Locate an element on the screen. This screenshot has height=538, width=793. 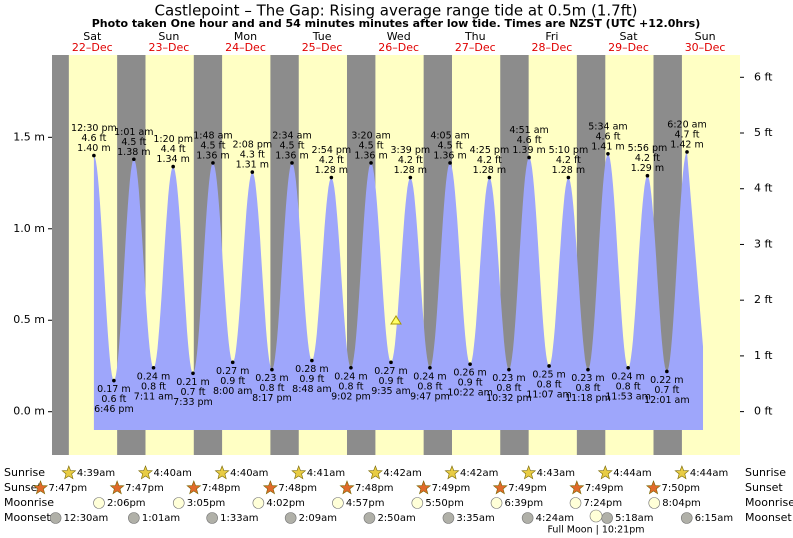
tide-label: 1.38 m is located at coordinates (133, 152).